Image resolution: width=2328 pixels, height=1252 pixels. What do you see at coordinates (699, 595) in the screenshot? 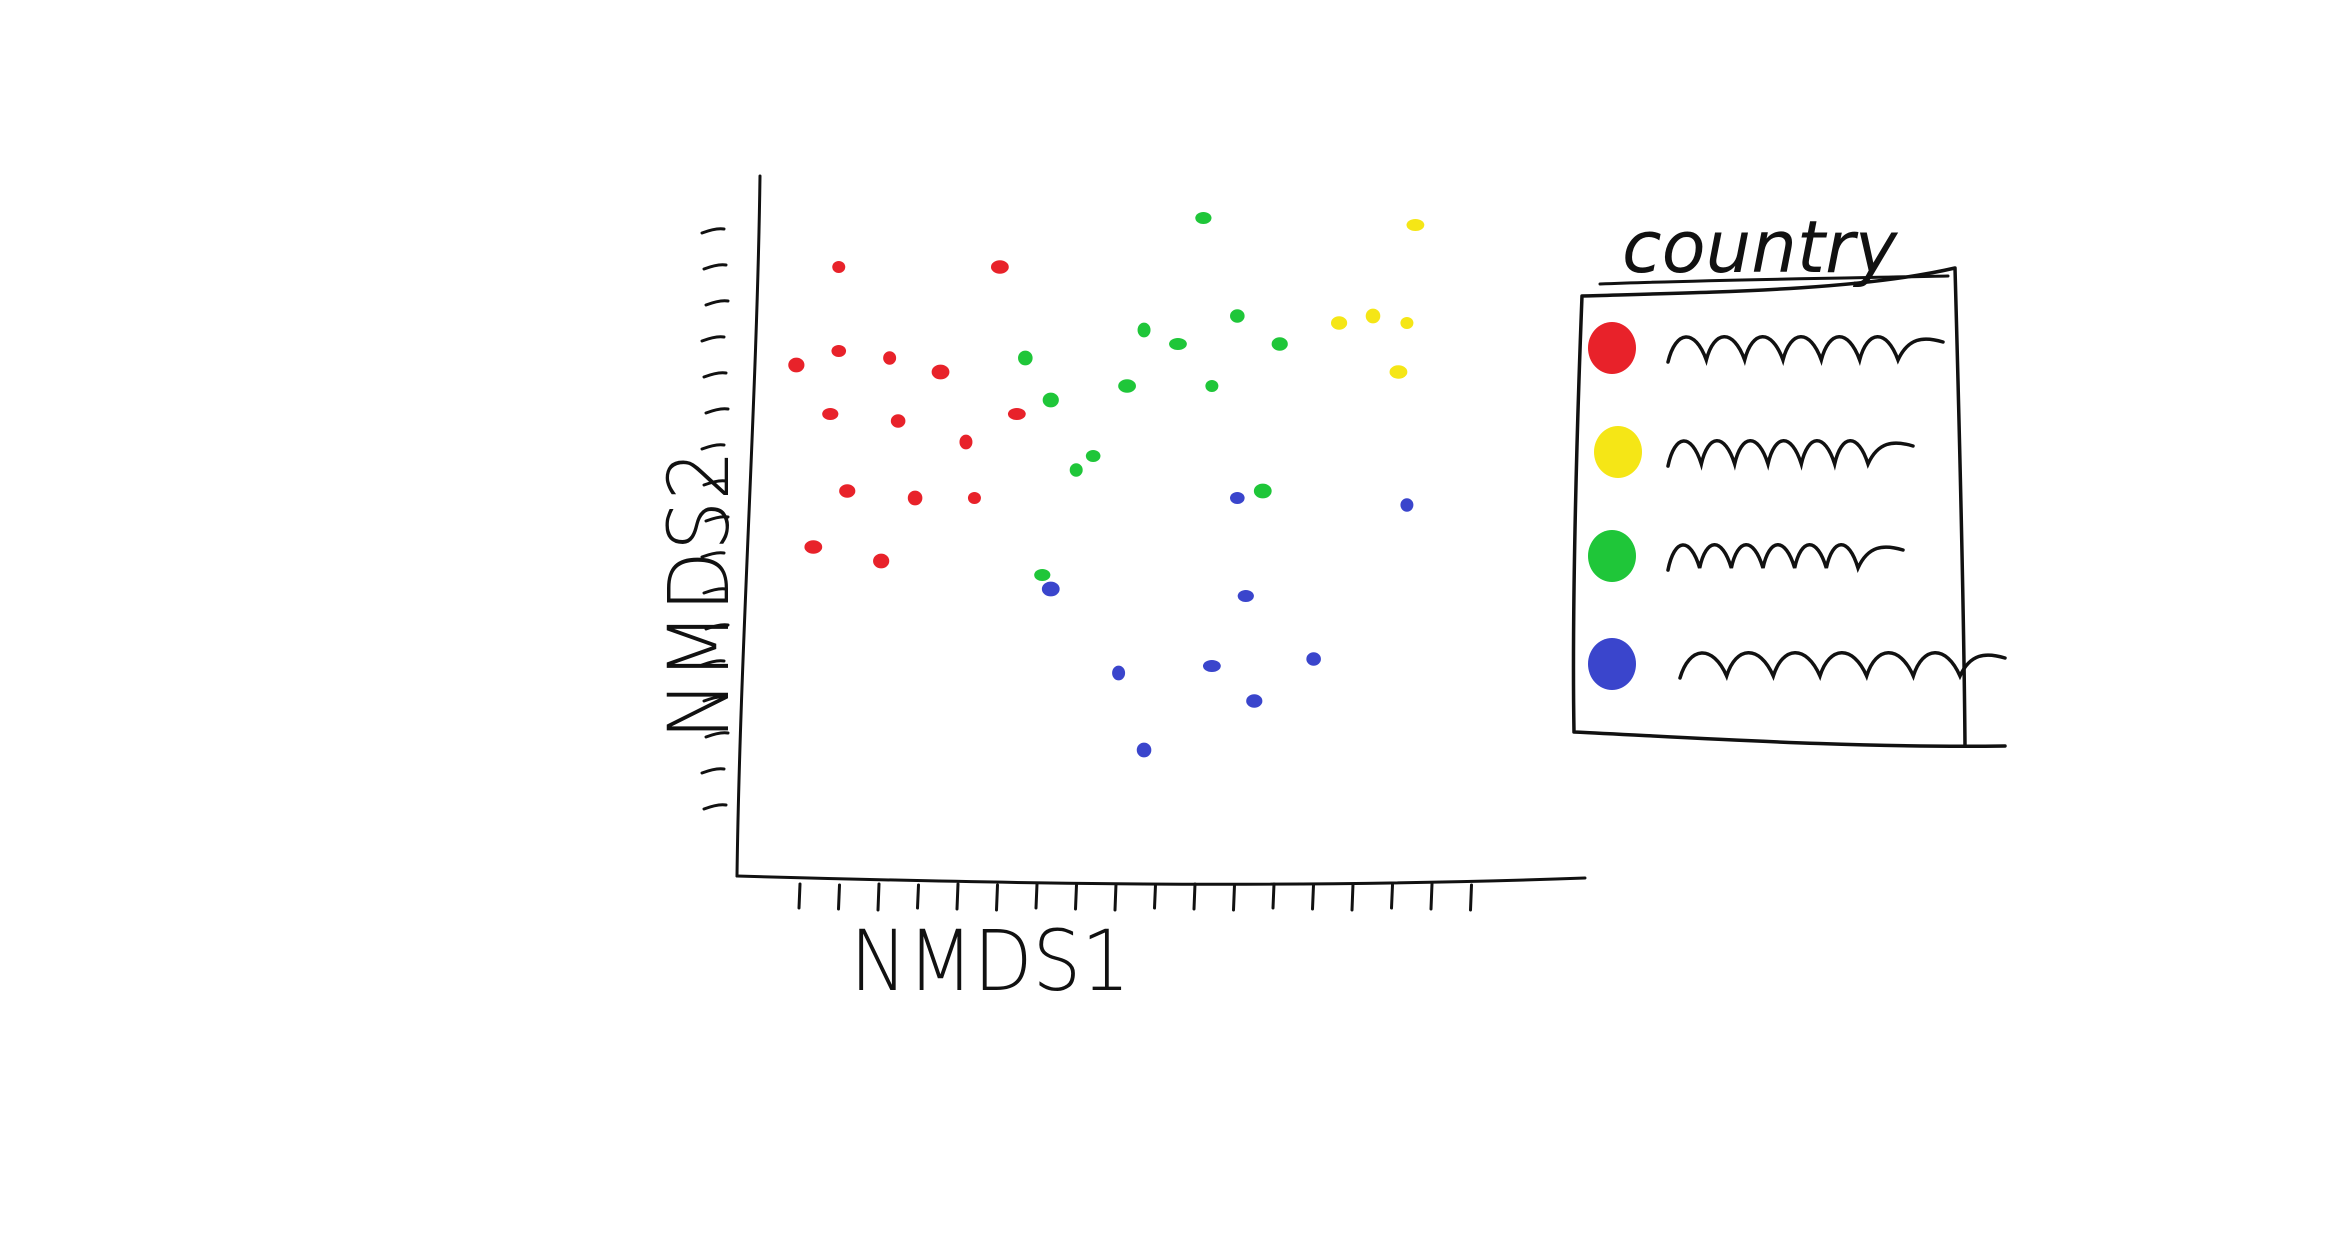
I see `y-axis-label: NMDS2` at bounding box center [699, 595].